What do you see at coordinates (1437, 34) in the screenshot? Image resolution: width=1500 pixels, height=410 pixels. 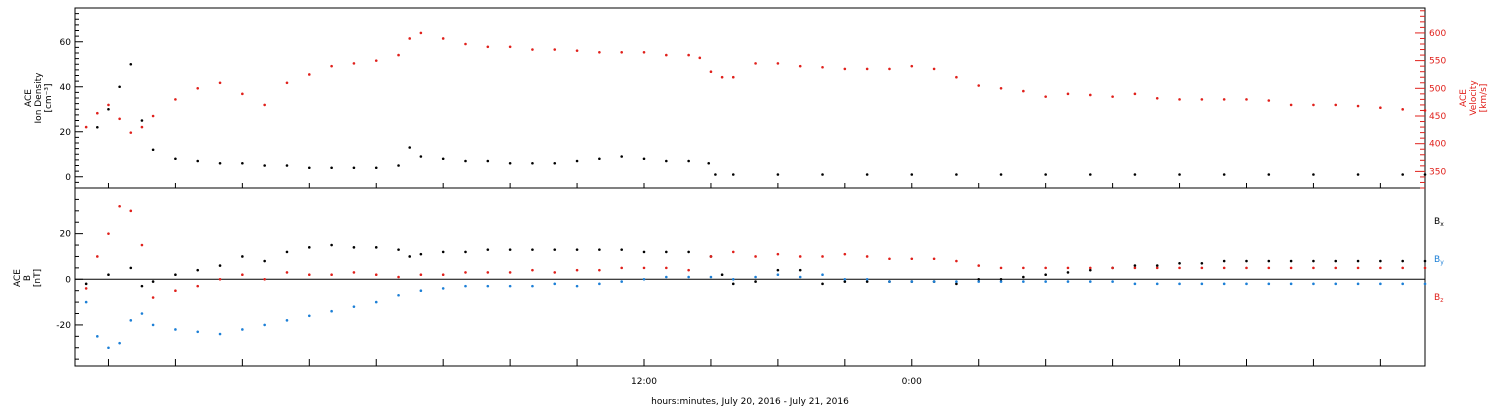 I see `velocity-tick-label: 600` at bounding box center [1437, 34].